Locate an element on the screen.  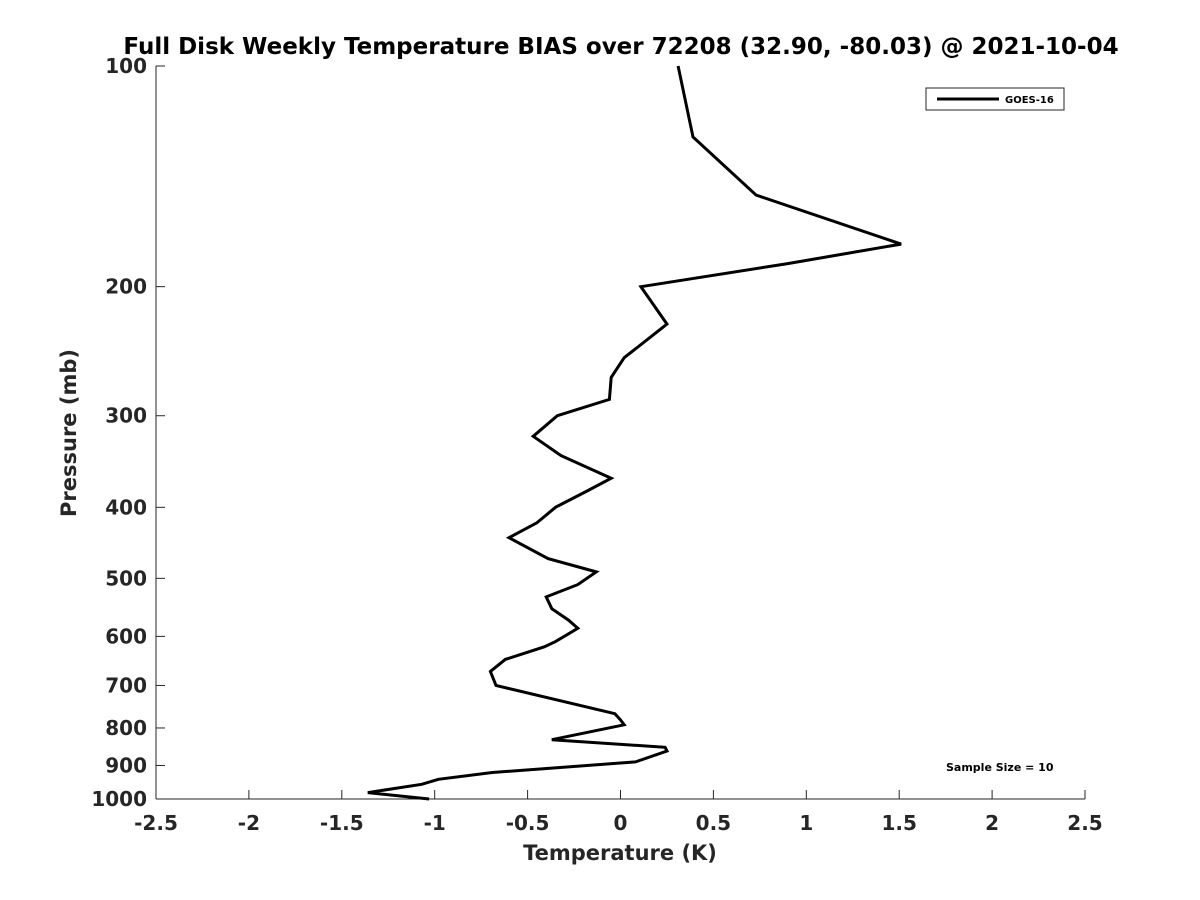
x-tick-label: -1.5 is located at coordinates (342, 823).